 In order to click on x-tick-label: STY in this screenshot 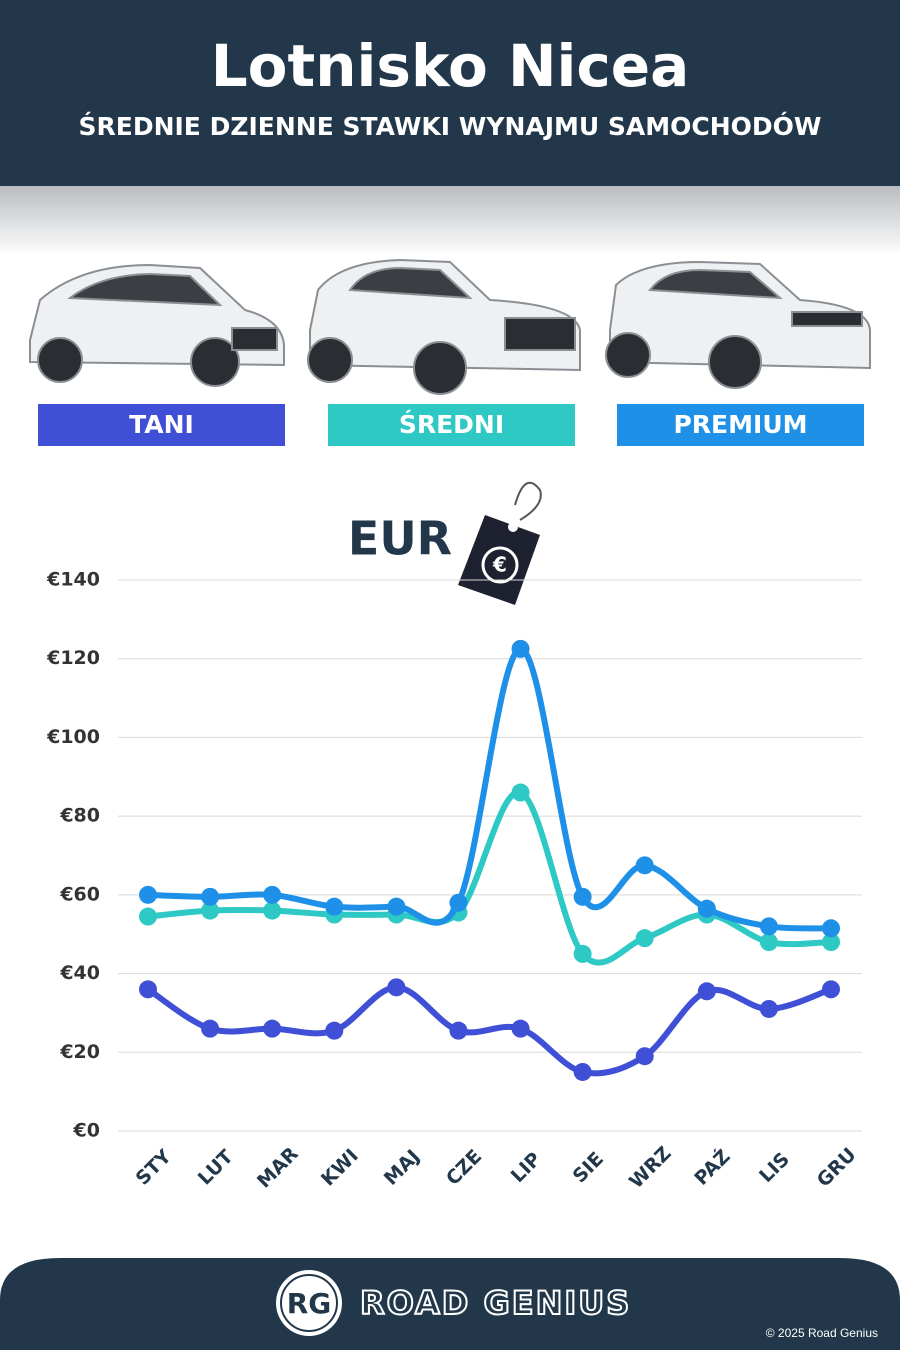, I will do `click(154, 1167)`.